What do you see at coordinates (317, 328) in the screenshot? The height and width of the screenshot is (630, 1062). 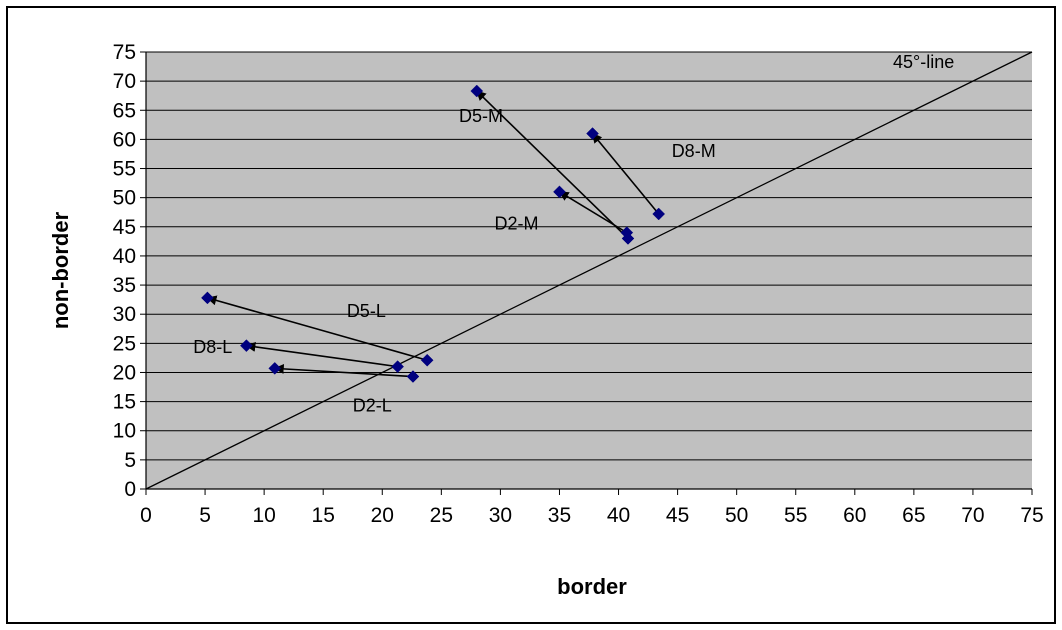 I see `arrow-d5-l` at bounding box center [317, 328].